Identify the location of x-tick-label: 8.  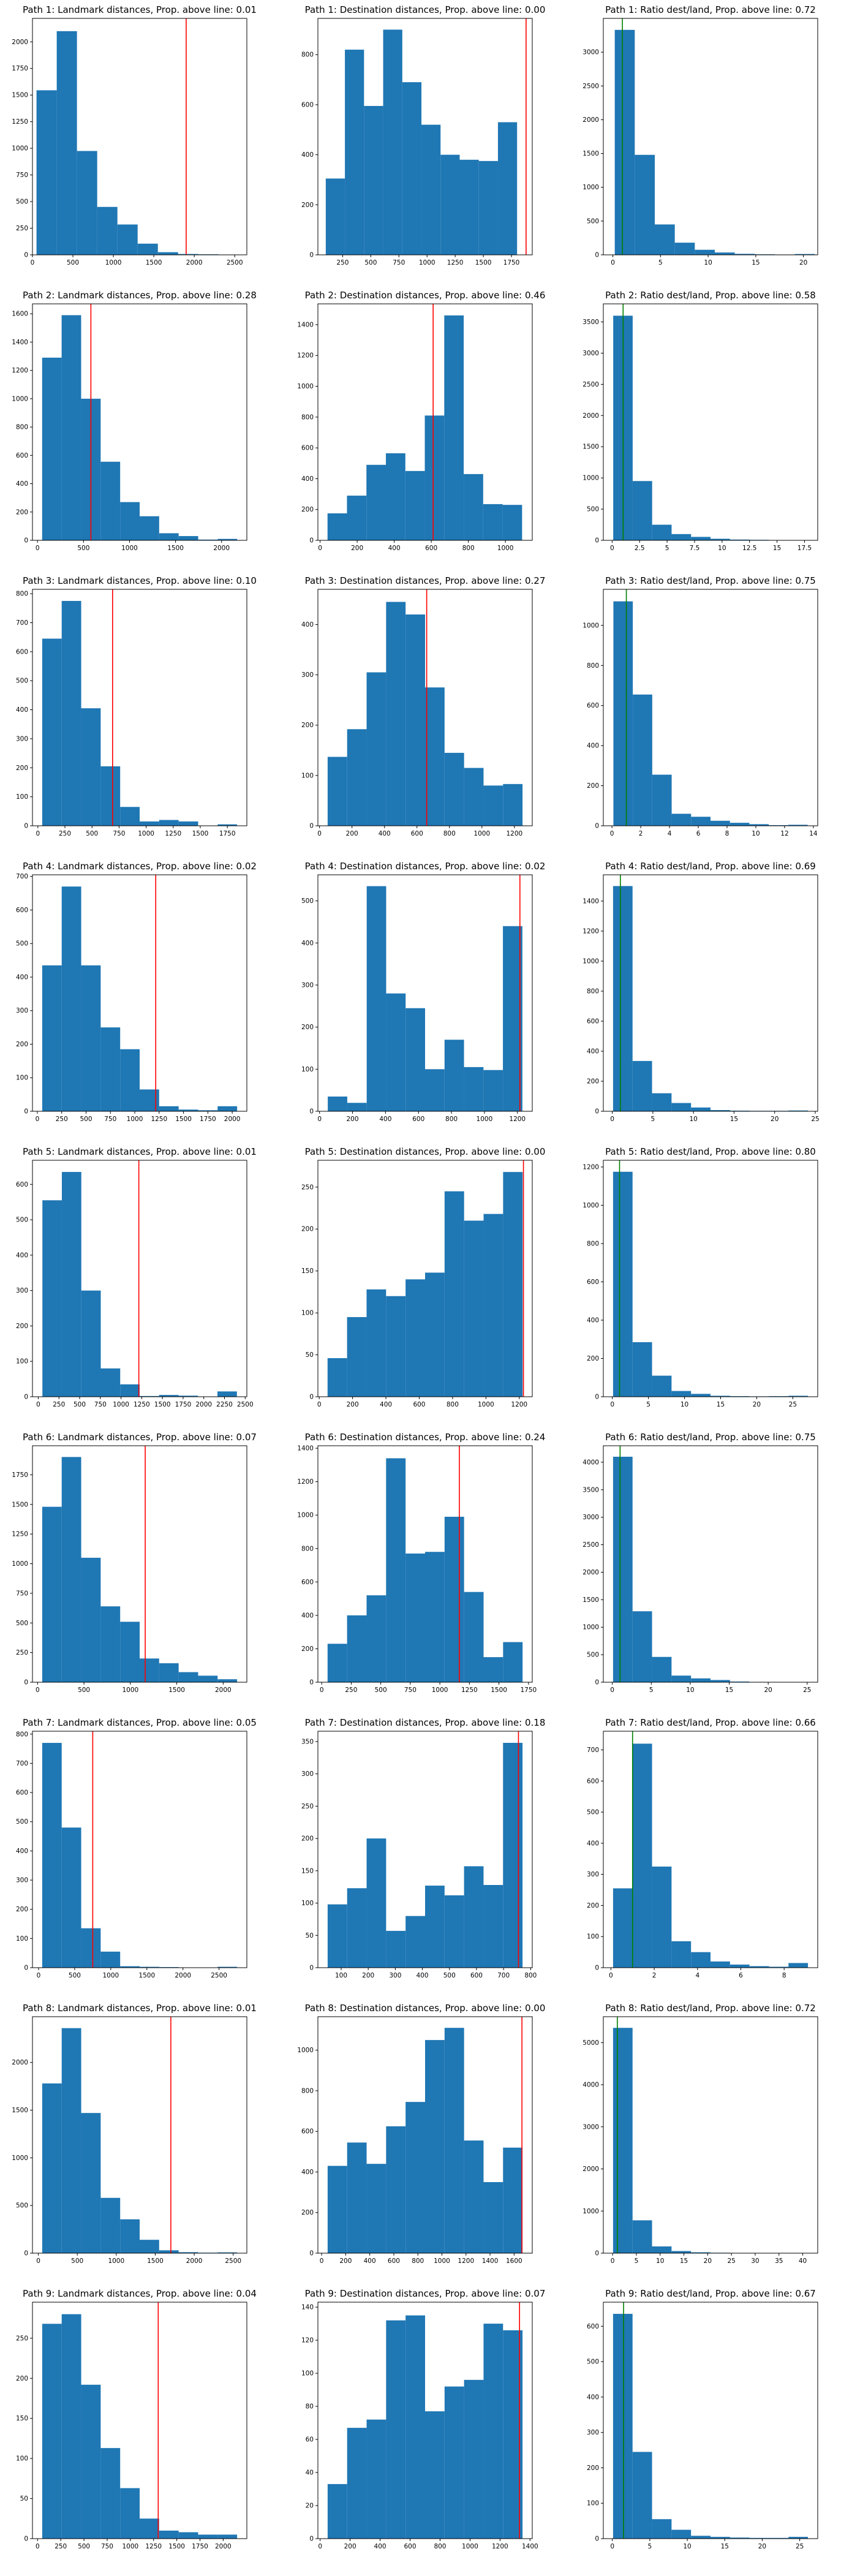
(784, 1975).